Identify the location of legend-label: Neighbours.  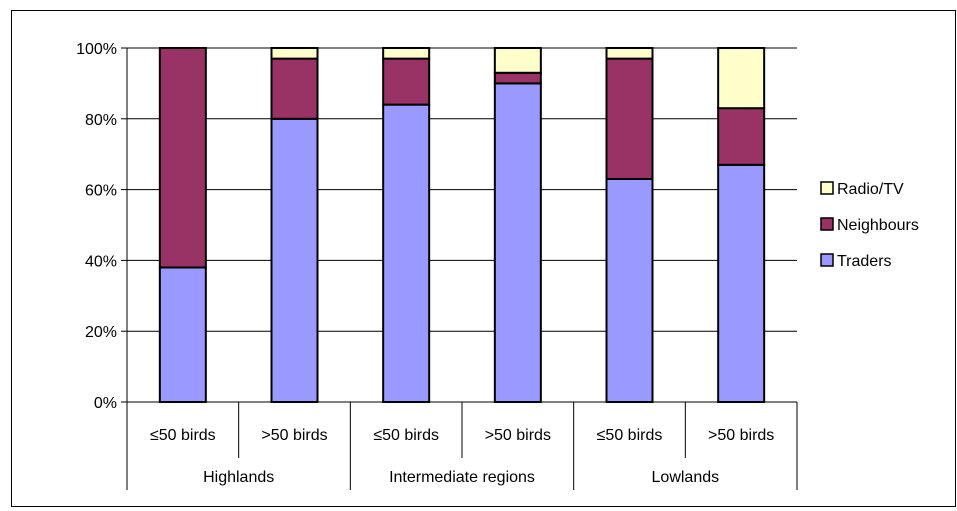
(878, 225).